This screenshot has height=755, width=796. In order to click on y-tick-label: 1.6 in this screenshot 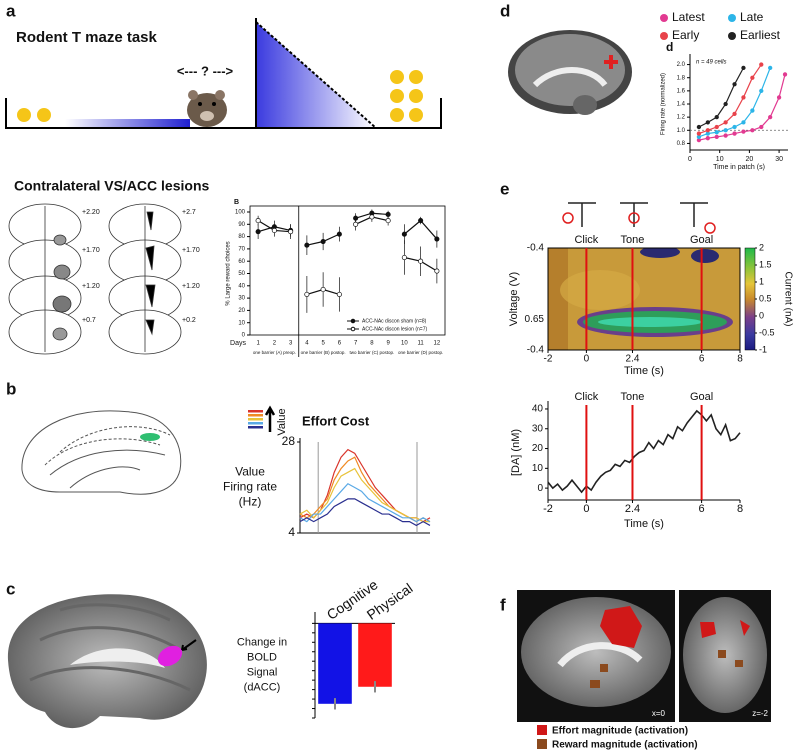, I will do `click(681, 91)`.